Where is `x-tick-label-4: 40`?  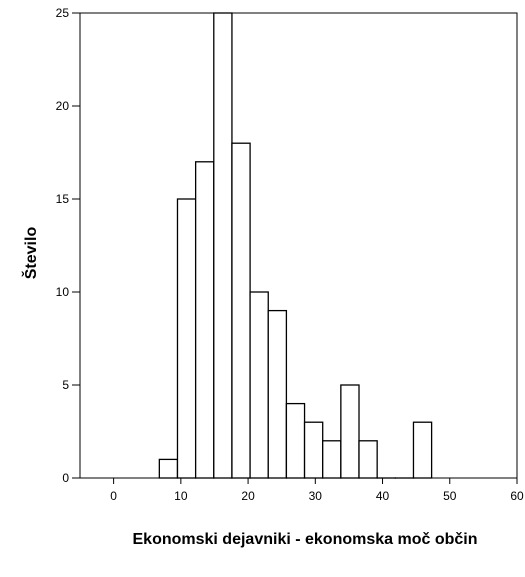 x-tick-label-4: 40 is located at coordinates (383, 496).